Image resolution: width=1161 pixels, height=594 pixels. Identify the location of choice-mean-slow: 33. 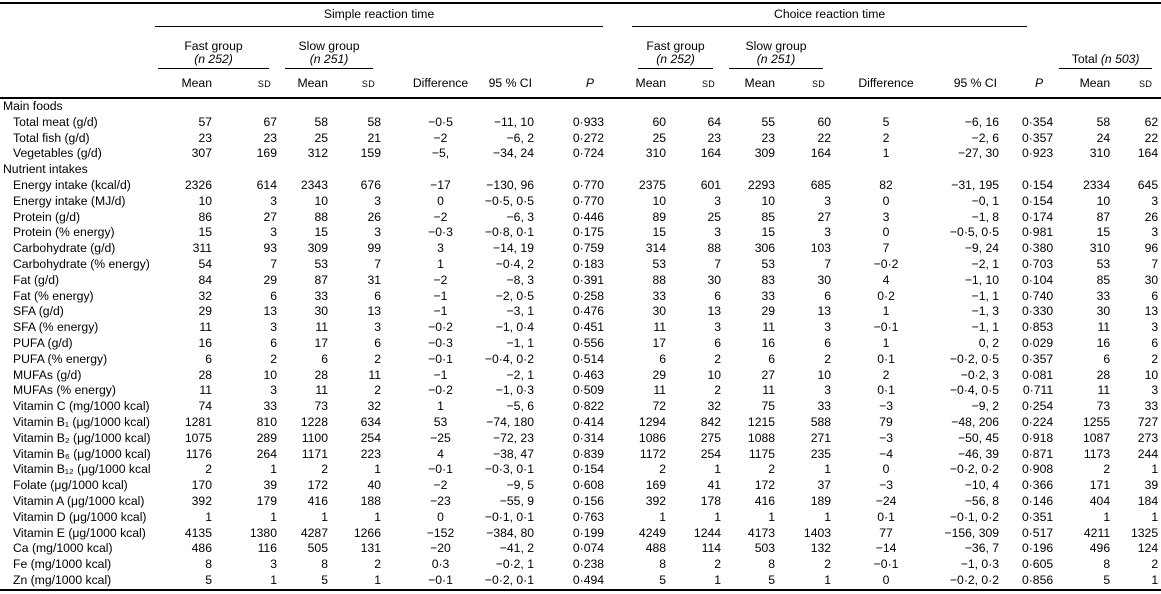
(768, 295).